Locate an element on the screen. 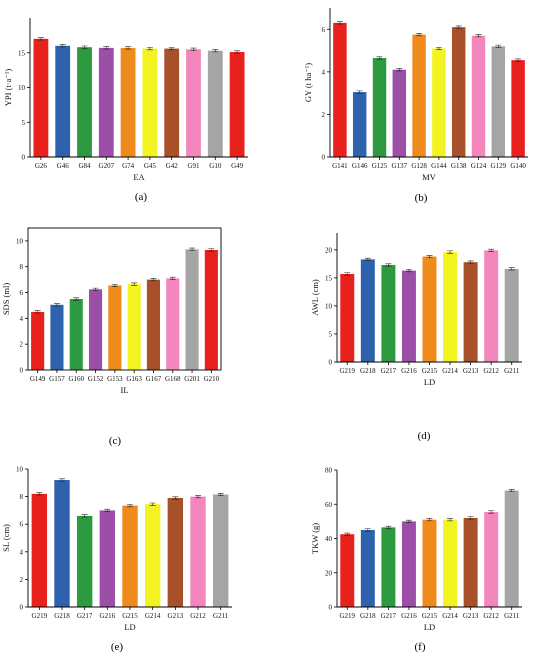 Image resolution: width=550 pixels, height=659 pixels. x-tick-label: G160 is located at coordinates (76, 379).